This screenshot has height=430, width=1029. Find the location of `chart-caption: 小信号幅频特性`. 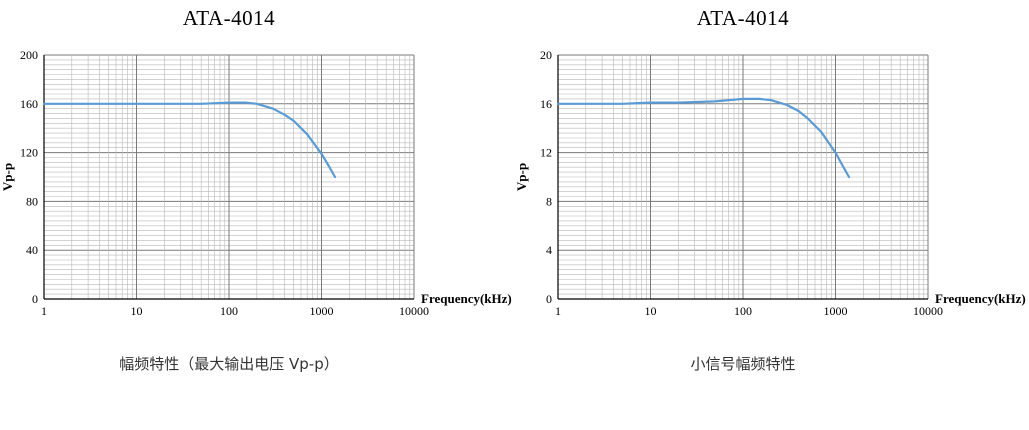

chart-caption: 小信号幅频特性 is located at coordinates (743, 364).